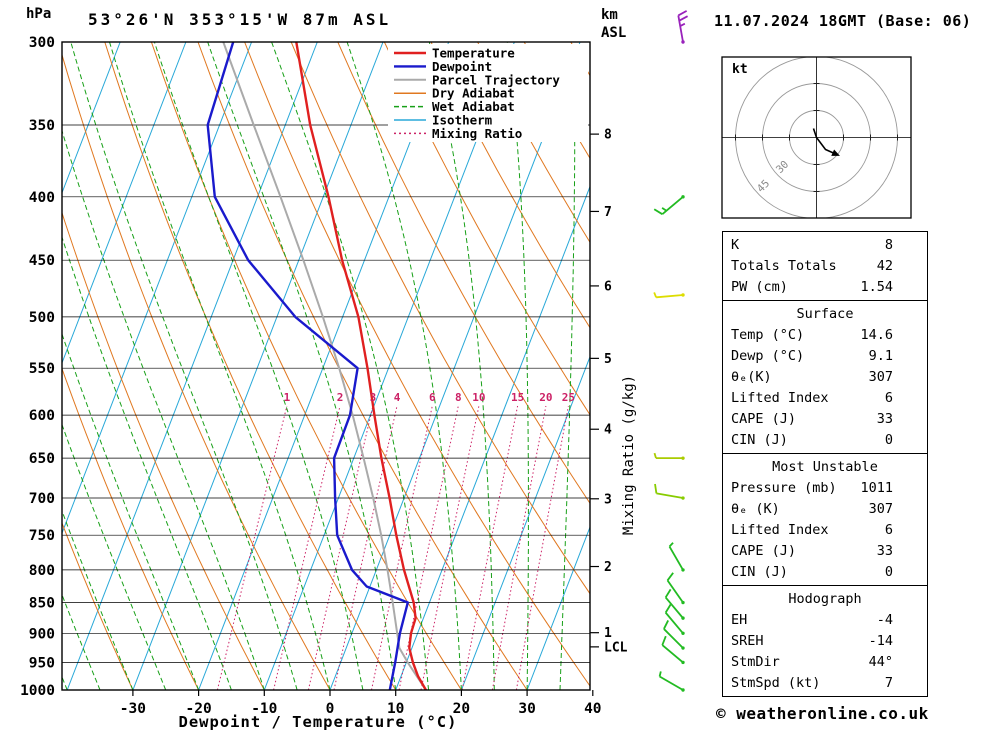 The width and height of the screenshot is (1000, 737). Describe the element at coordinates (880, 376) in the screenshot. I see `stat-value: 307` at that location.